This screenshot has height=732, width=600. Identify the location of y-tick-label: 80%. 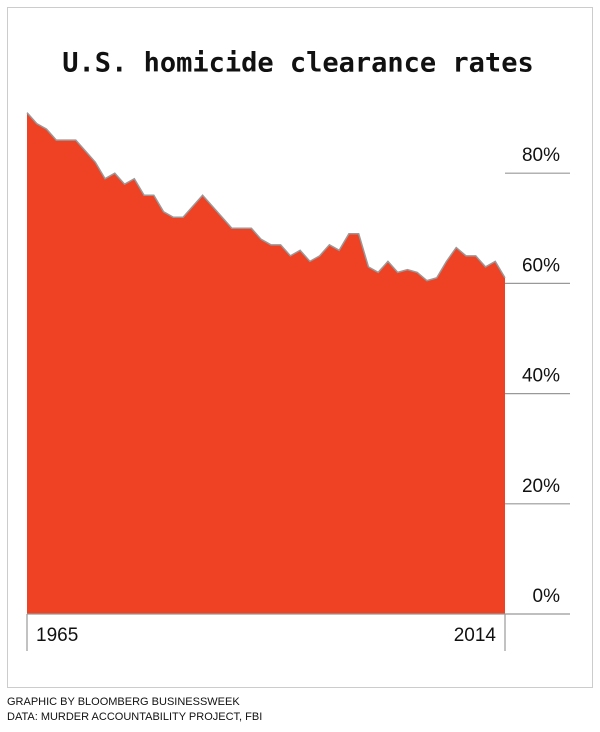
(541, 155).